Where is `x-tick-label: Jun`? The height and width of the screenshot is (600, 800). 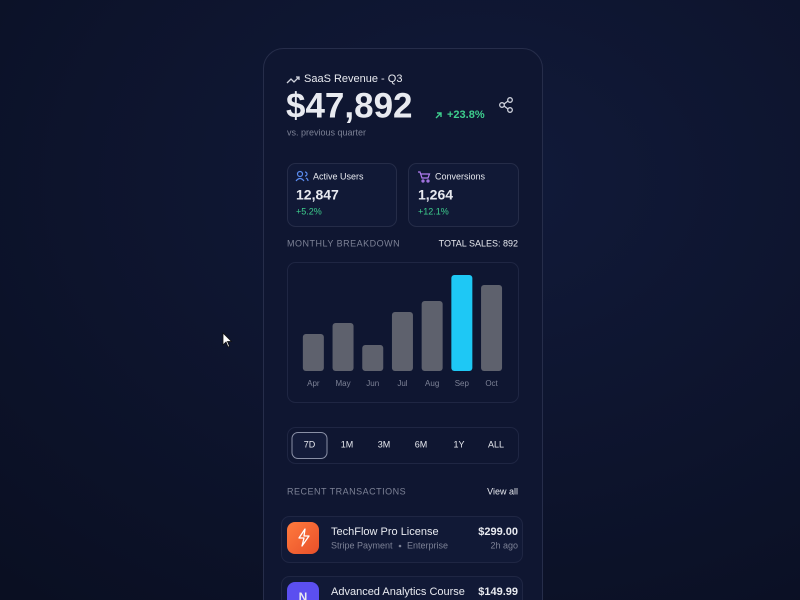
x-tick-label: Jun is located at coordinates (372, 383).